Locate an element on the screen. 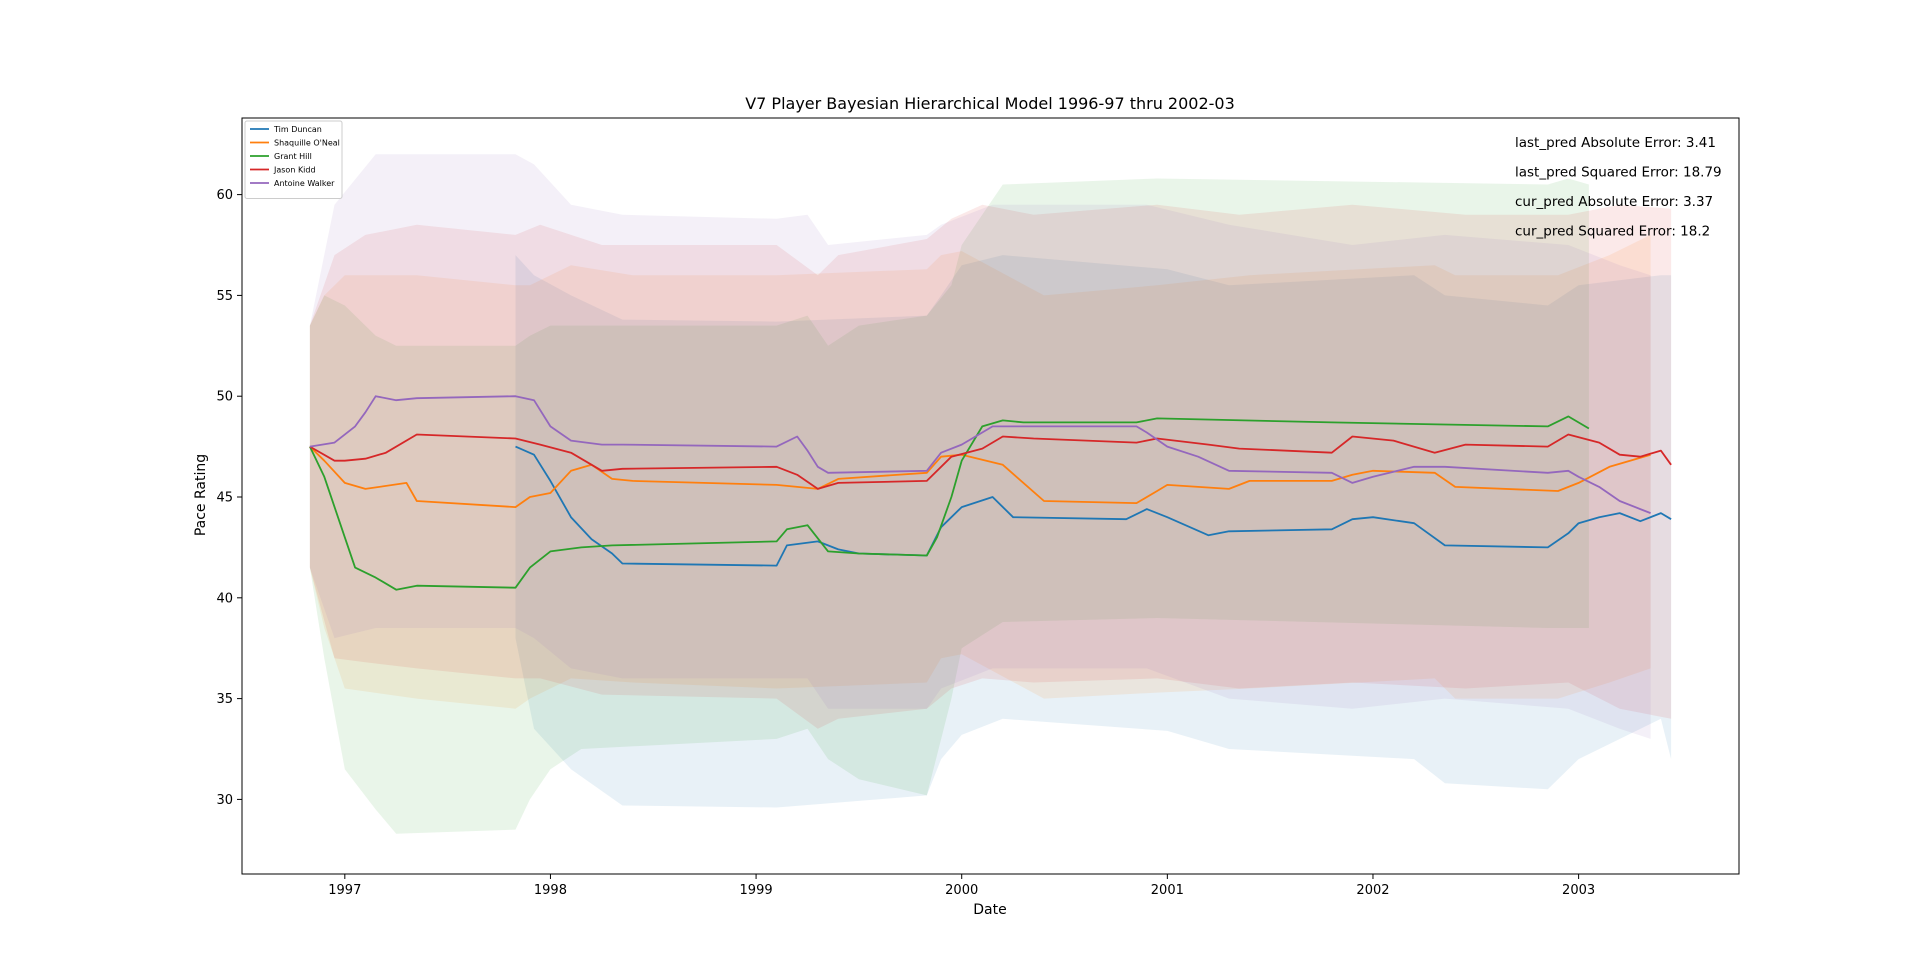  stat-annotation: last_pred Squared Error: 18.79 is located at coordinates (1618, 173).